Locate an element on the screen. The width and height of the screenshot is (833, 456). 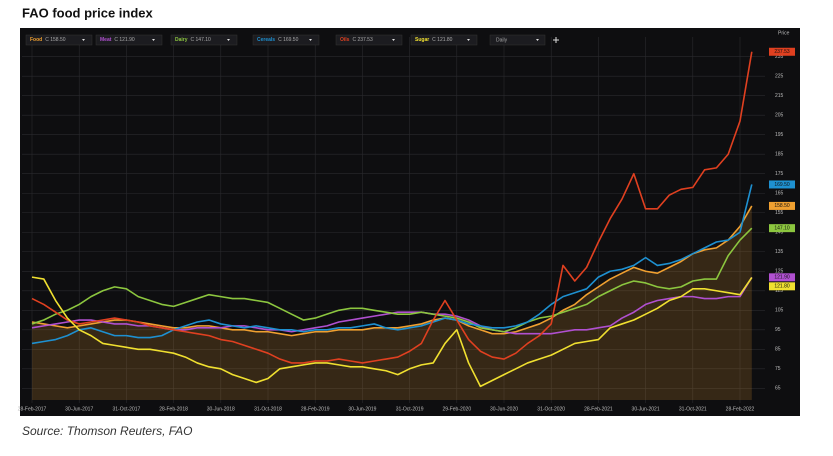
add-button is located at coordinates (556, 40).